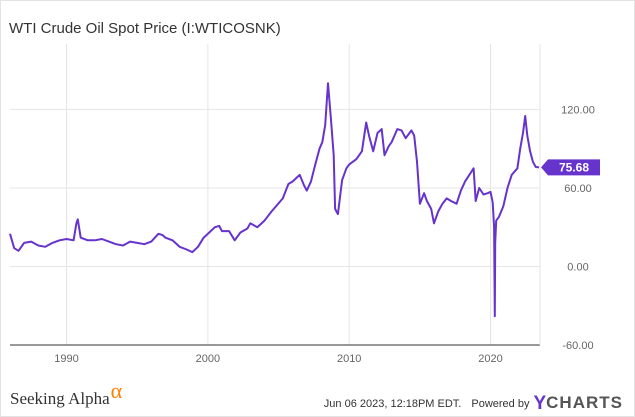 This screenshot has width=635, height=417. What do you see at coordinates (66, 359) in the screenshot?
I see `x-tick-label: 1990` at bounding box center [66, 359].